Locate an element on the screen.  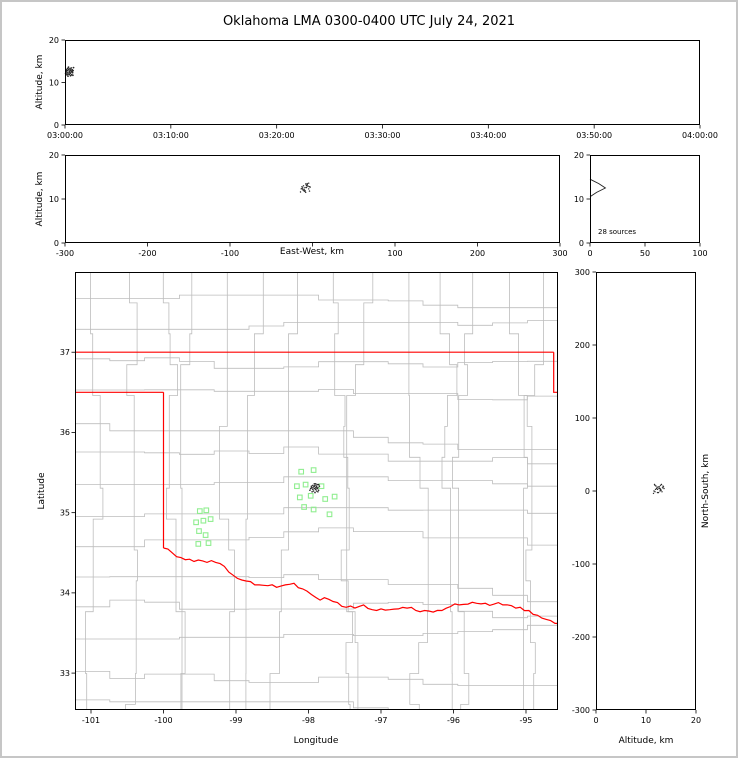
tick-label: -98 is located at coordinates (308, 720).